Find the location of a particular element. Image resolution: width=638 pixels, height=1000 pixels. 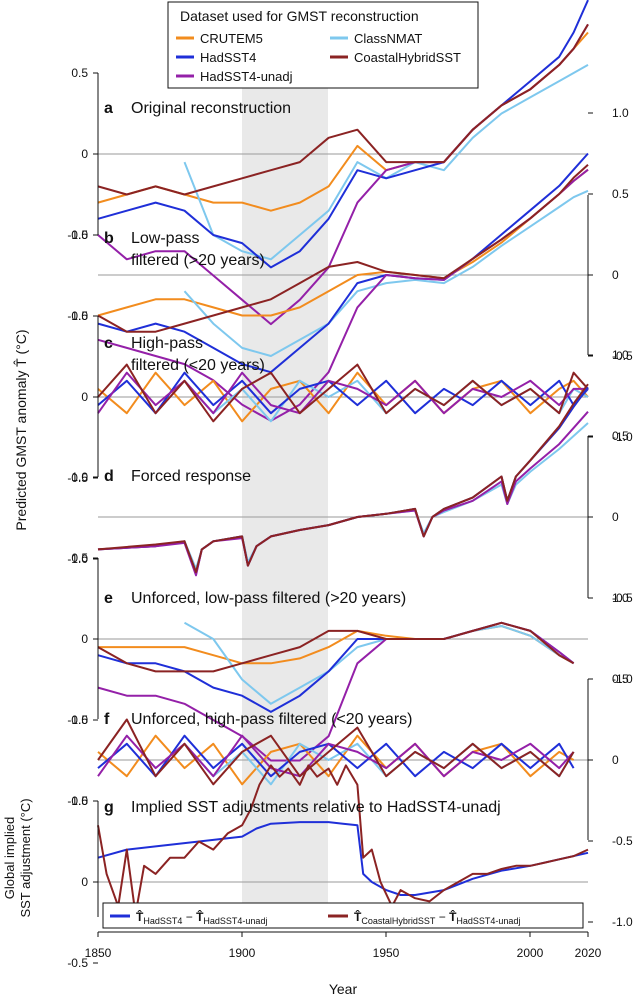

panel-letter-b: b is located at coordinates (109, 238).